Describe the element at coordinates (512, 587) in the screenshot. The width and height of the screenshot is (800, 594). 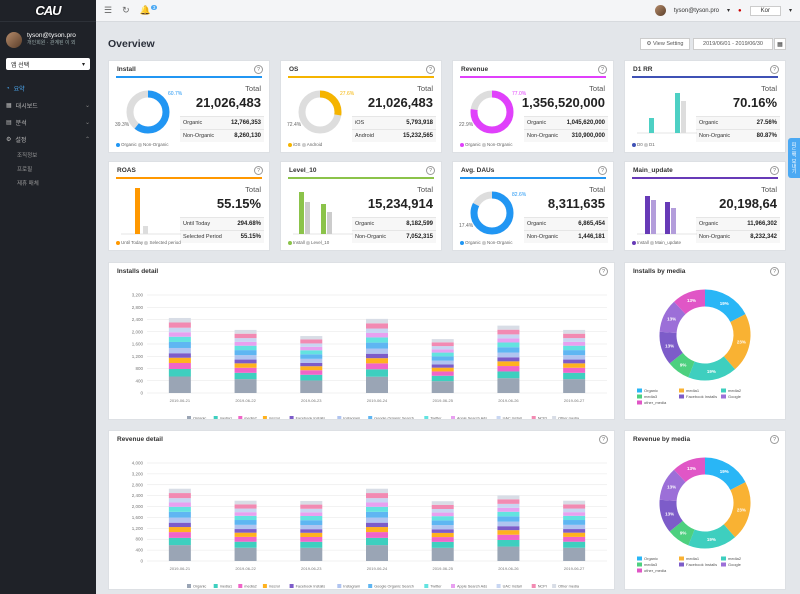
I see `legend-label: UAC Install` at that location.